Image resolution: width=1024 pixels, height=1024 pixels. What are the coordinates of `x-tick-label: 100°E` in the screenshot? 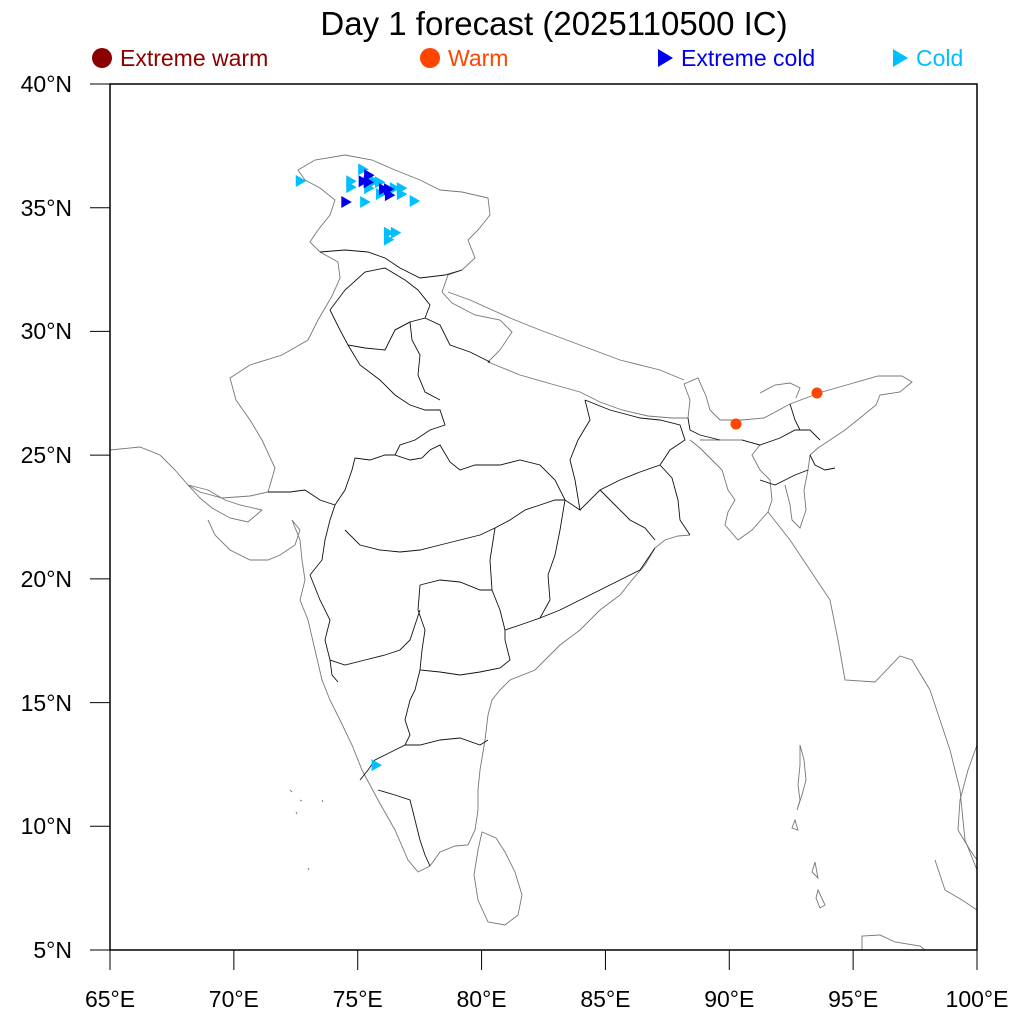 It's located at (977, 999).